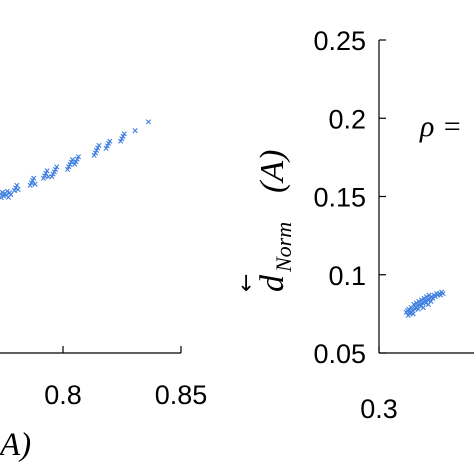 Image resolution: width=474 pixels, height=474 pixels. Describe the element at coordinates (63, 395) in the screenshot. I see `left-x-tick-label: 0.8` at that location.